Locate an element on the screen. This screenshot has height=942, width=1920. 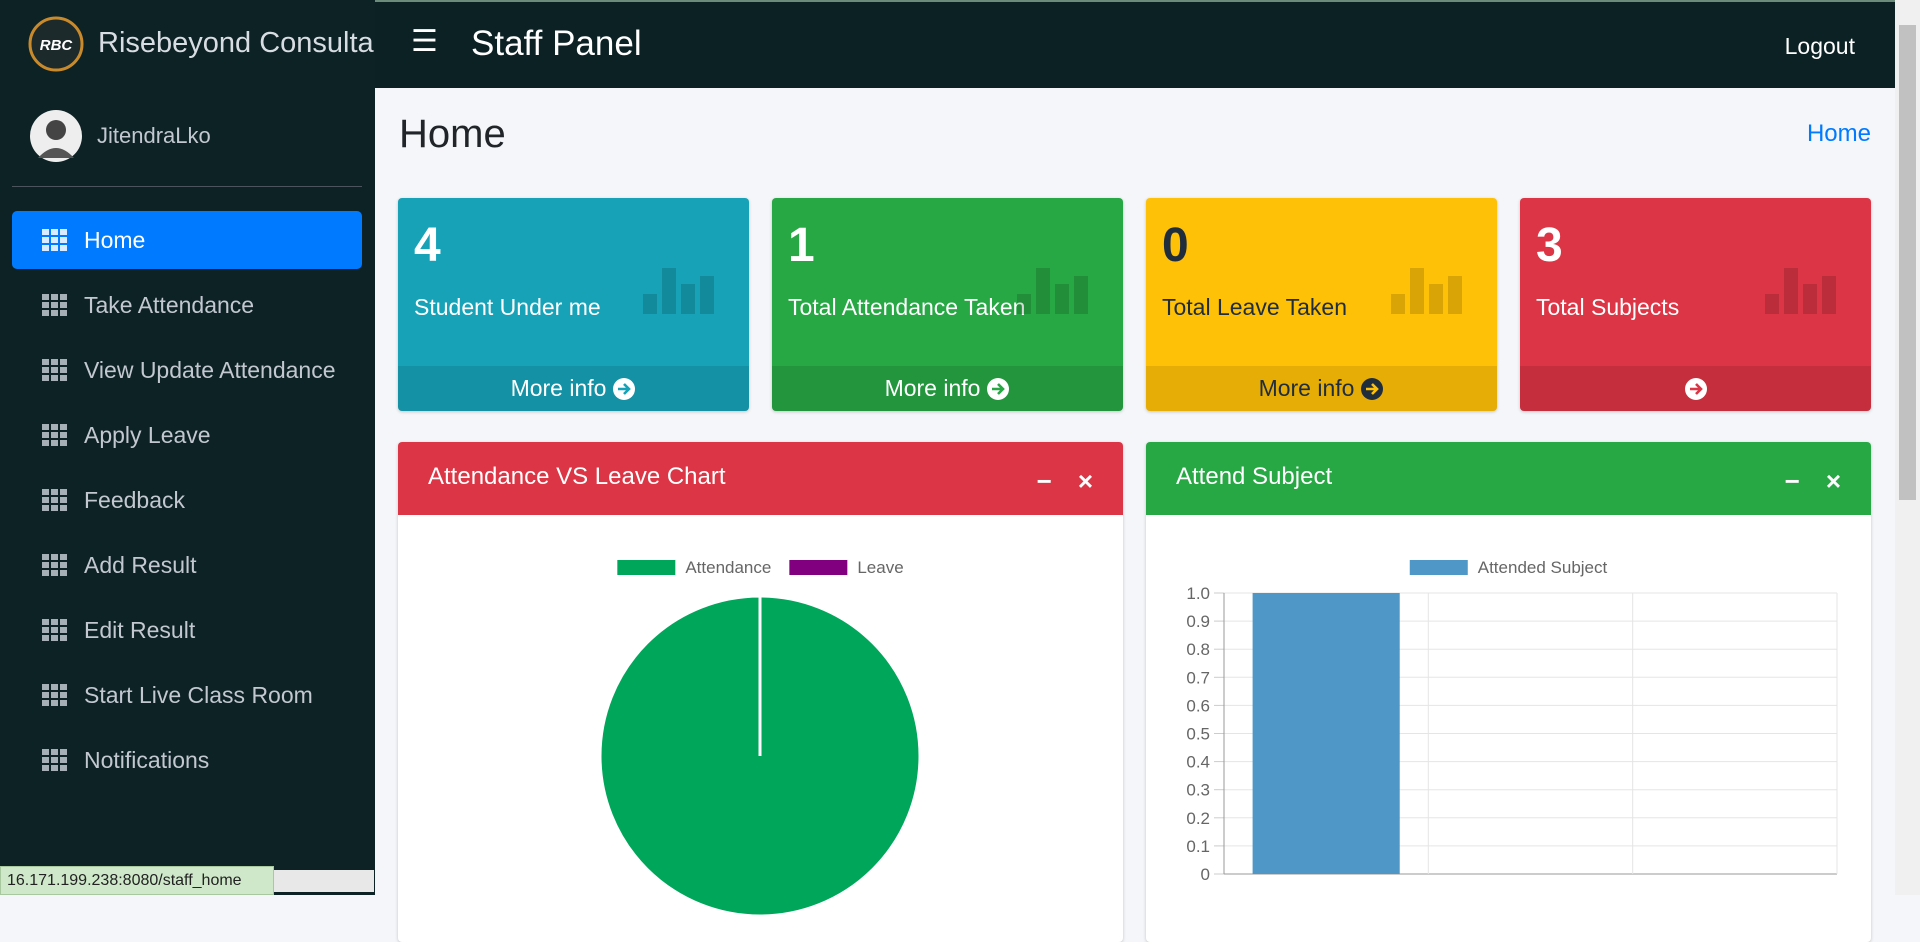
nav-item: Home is located at coordinates (187, 240).